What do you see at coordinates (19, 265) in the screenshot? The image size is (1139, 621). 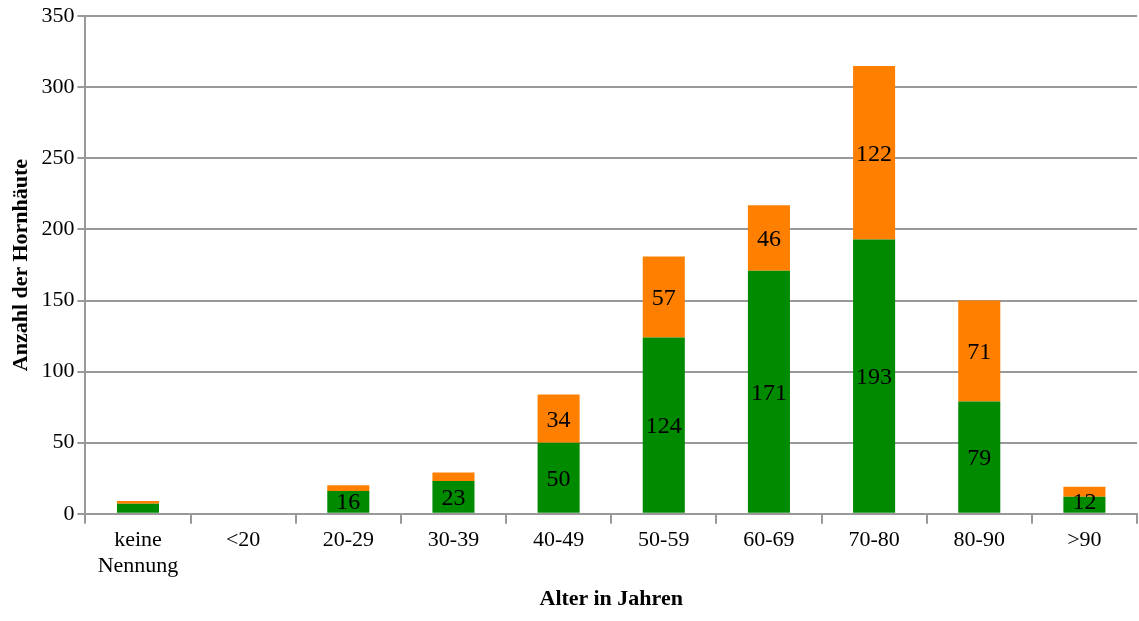 I see `y-axis-title: Anzahl der Hornhäute` at bounding box center [19, 265].